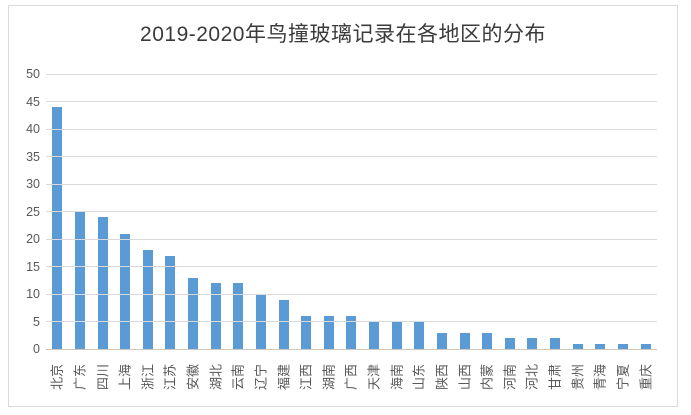 This screenshot has height=415, width=691. Describe the element at coordinates (193, 377) in the screenshot. I see `x-tick-label: 安徽` at that location.